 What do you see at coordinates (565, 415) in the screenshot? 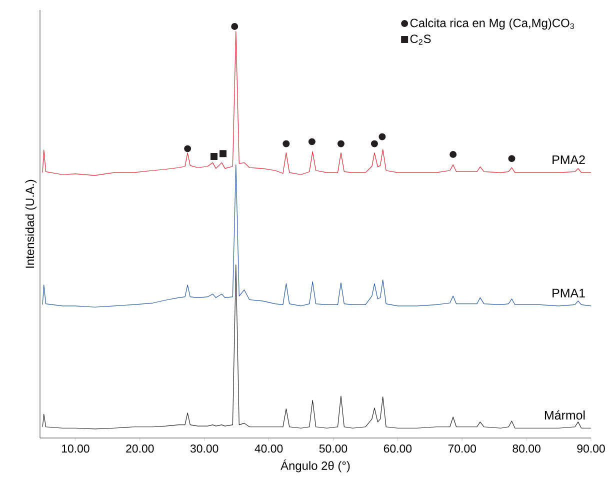
I see `series-label: Mármol` at bounding box center [565, 415].